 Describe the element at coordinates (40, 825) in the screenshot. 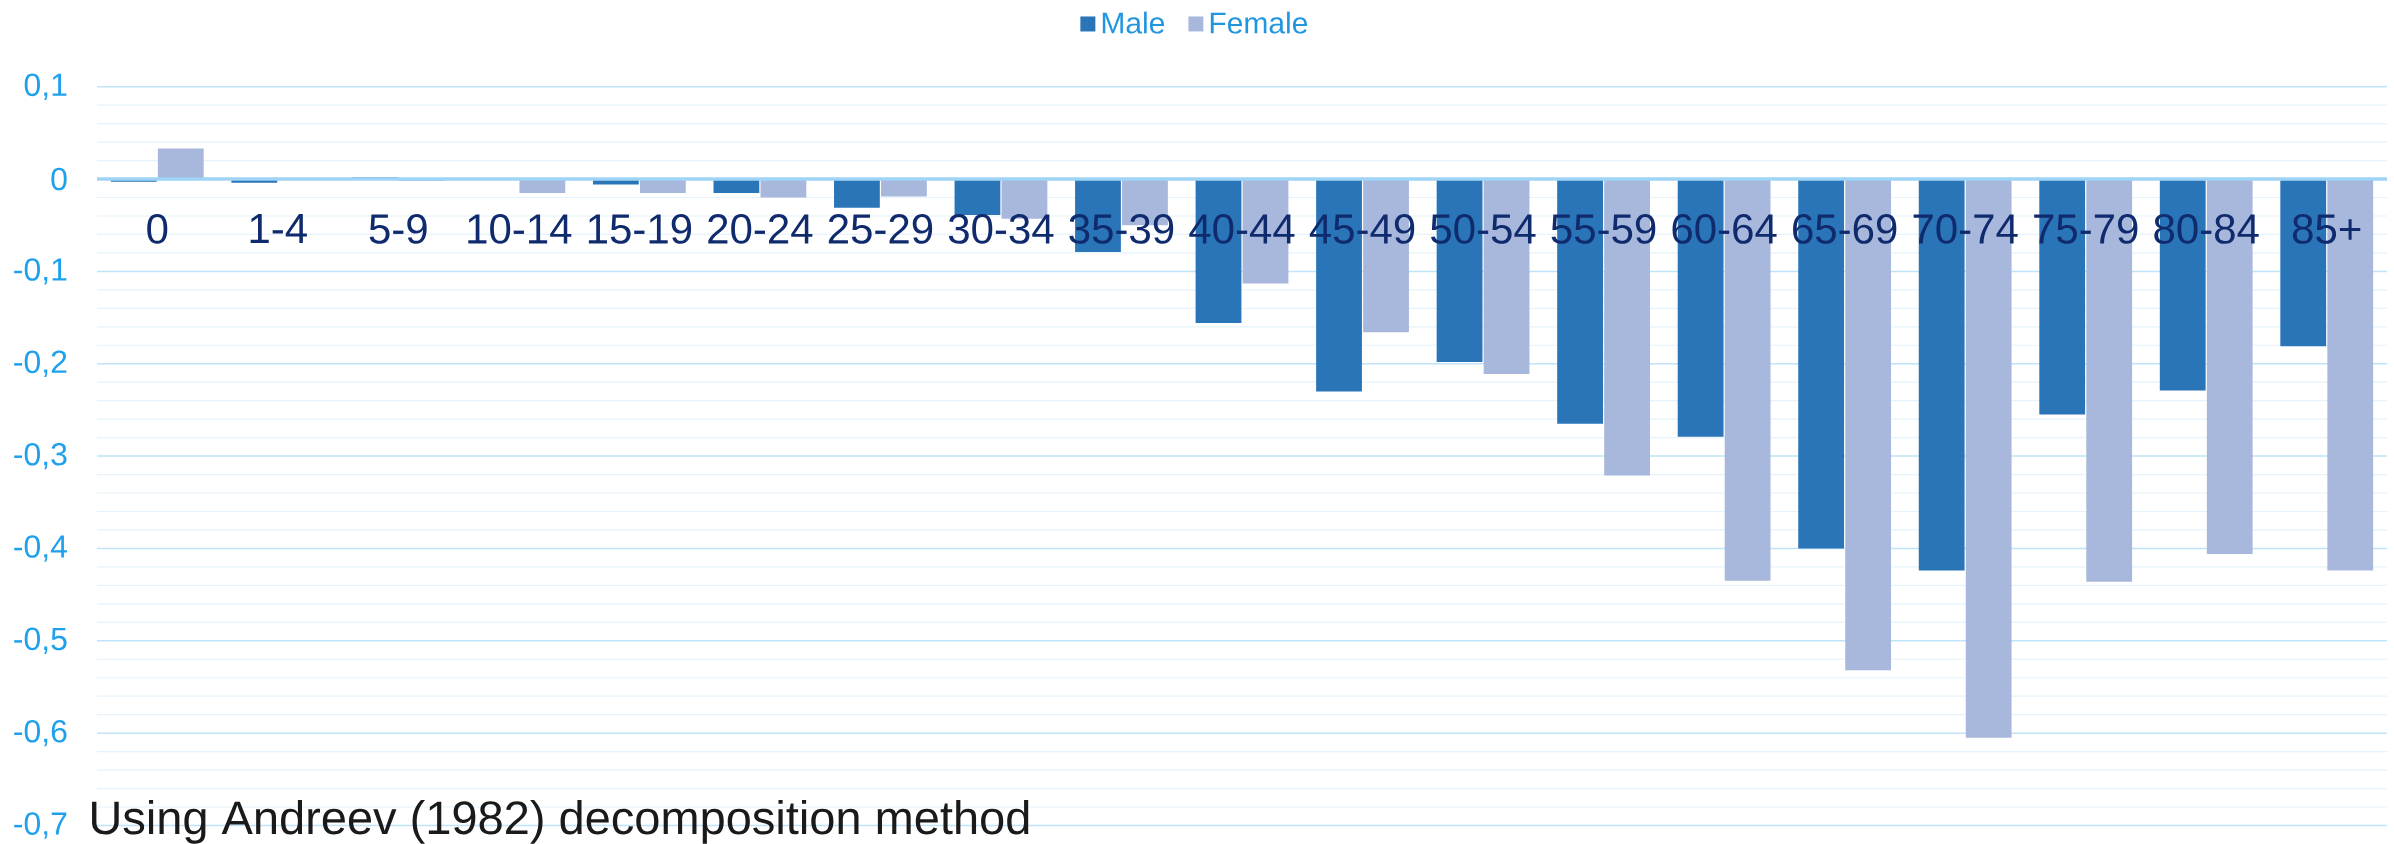

I see `y-tick-label: -0,7` at that location.